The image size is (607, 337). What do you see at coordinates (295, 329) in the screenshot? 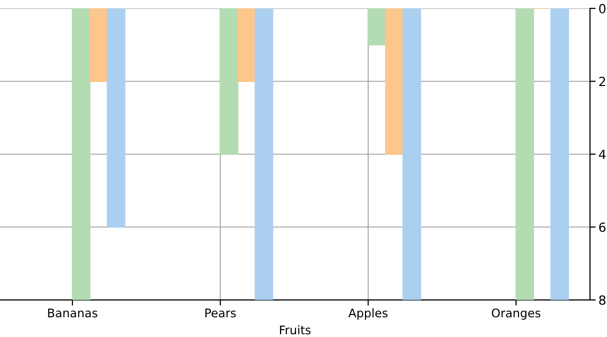
I see `x-axis-title: Fruits` at bounding box center [295, 329].